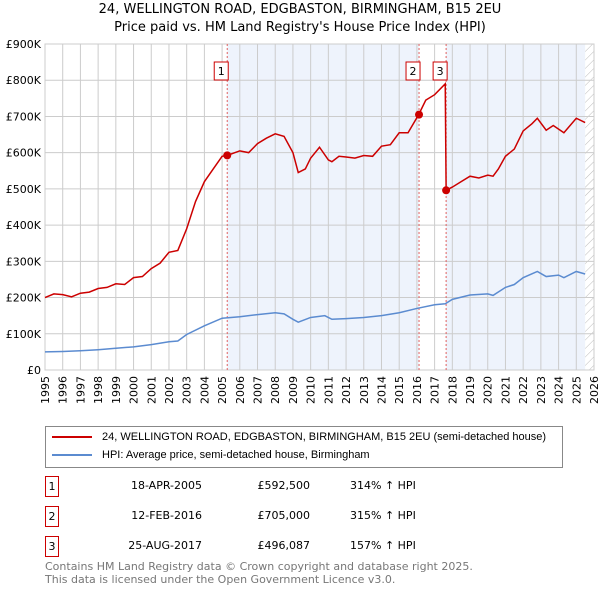 This screenshot has width=600, height=590. Describe the element at coordinates (245, 546) in the screenshot. I see `sale-row-3: 3 25-AUG-2017 £496,087 157% ↑ HPI` at that location.